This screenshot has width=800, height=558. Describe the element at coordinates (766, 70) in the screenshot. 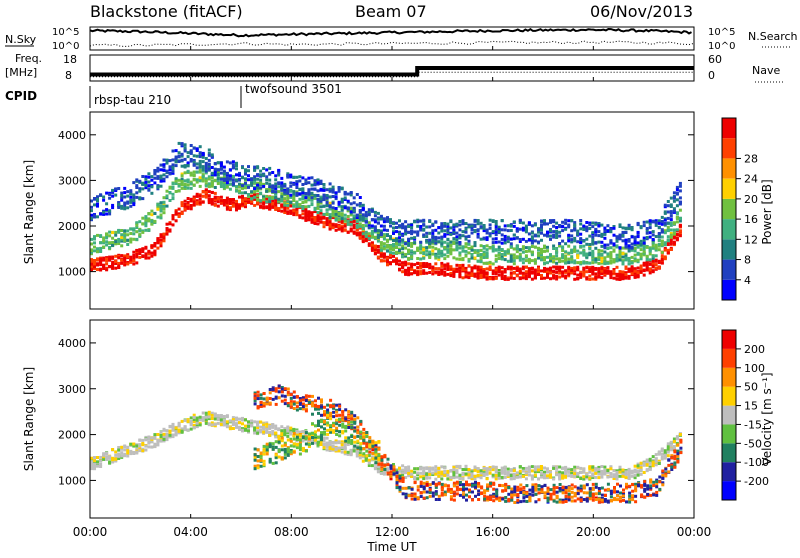

I see `nave-label: Nave` at that location.